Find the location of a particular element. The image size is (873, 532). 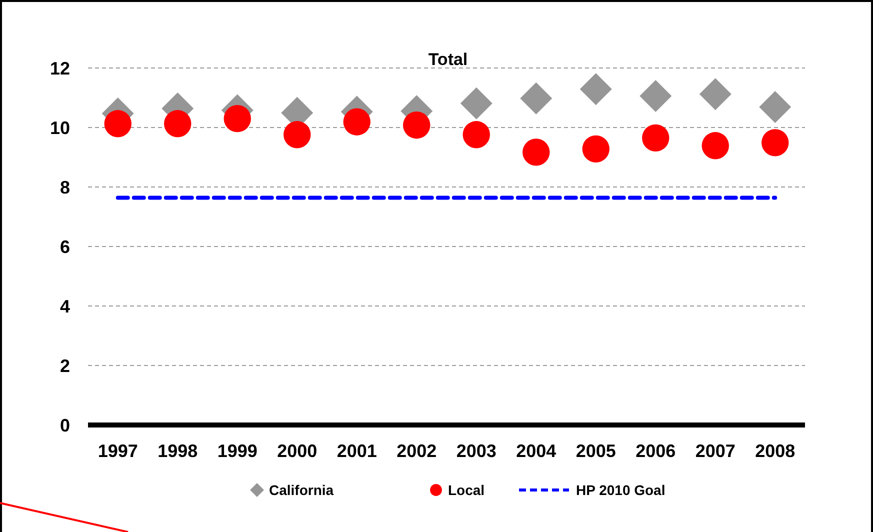

x-tick-label: 2002 is located at coordinates (416, 451).